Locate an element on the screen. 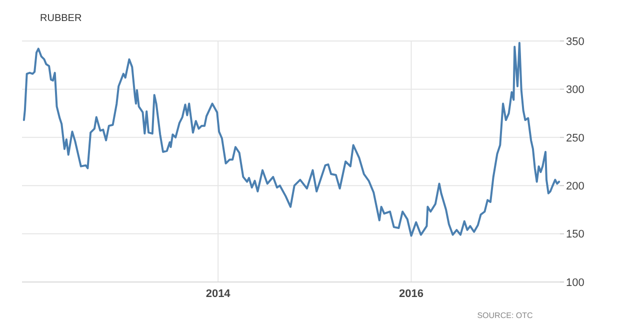 Image resolution: width=628 pixels, height=330 pixels. y-tick-label: 200 is located at coordinates (575, 186).